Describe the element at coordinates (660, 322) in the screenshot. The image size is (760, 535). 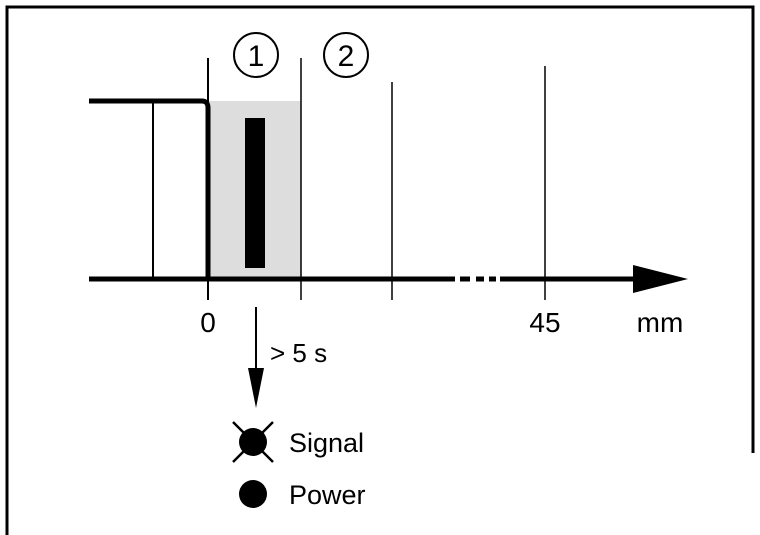
I see `axis-unit-label: mm` at that location.